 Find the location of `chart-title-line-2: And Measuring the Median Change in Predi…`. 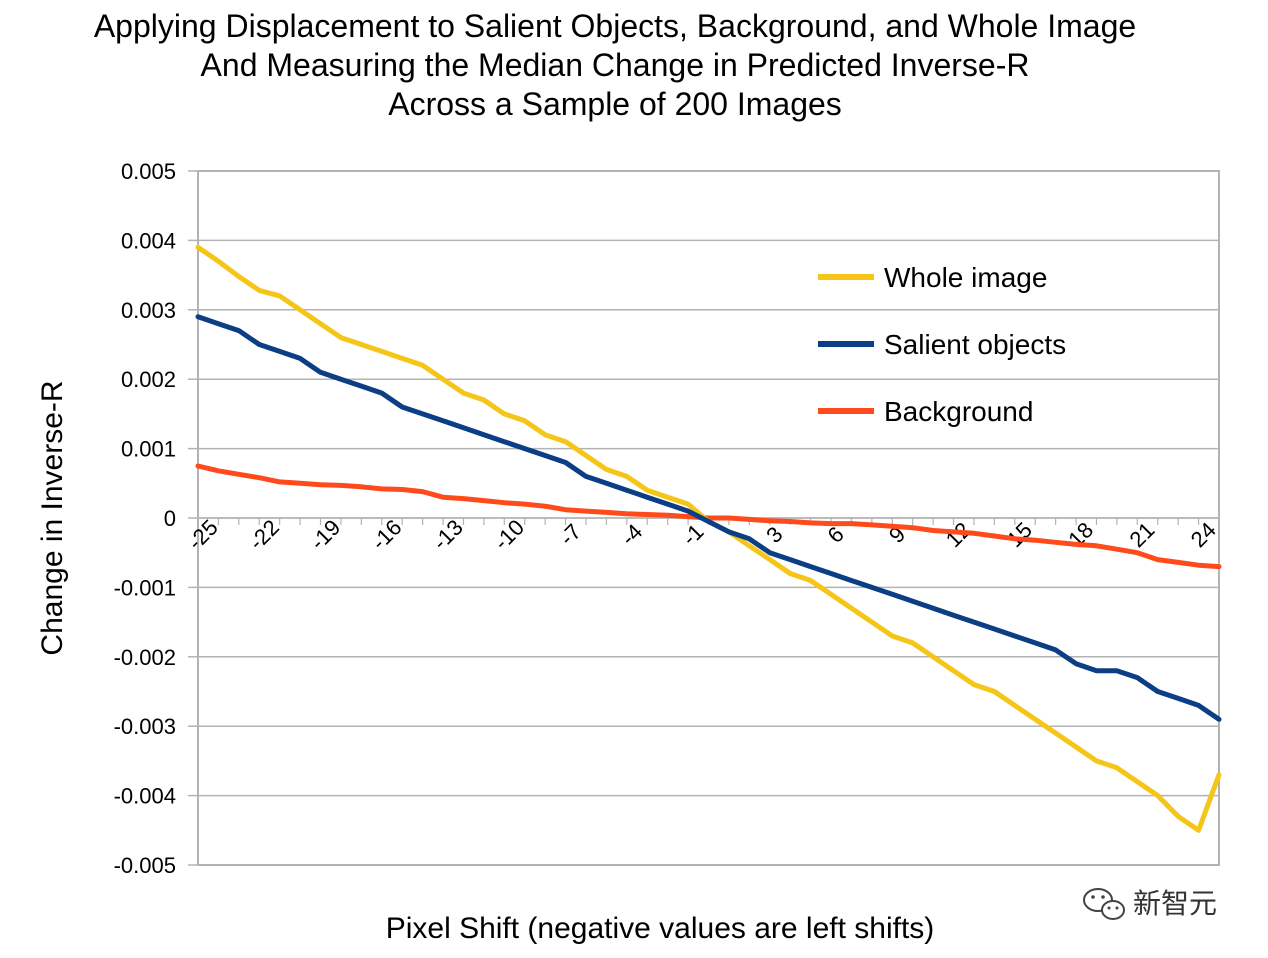

chart-title-line-2: And Measuring the Median Change in Predi… is located at coordinates (615, 65).